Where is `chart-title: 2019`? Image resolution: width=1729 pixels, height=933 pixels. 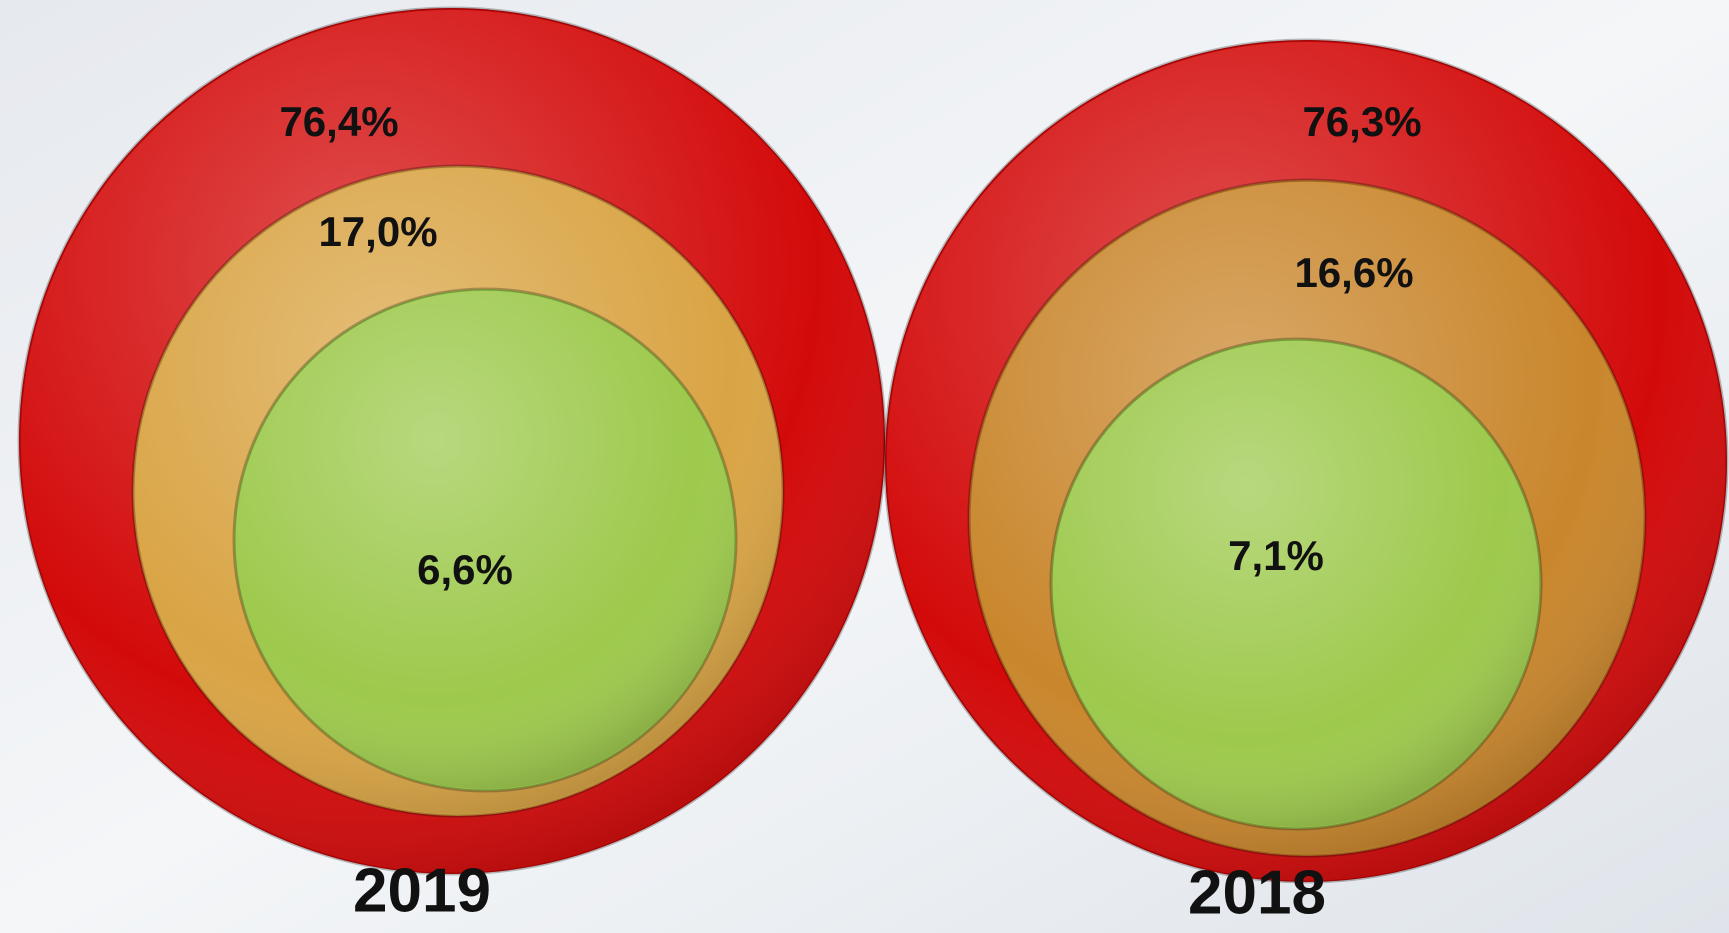 chart-title: 2019 is located at coordinates (422, 890).